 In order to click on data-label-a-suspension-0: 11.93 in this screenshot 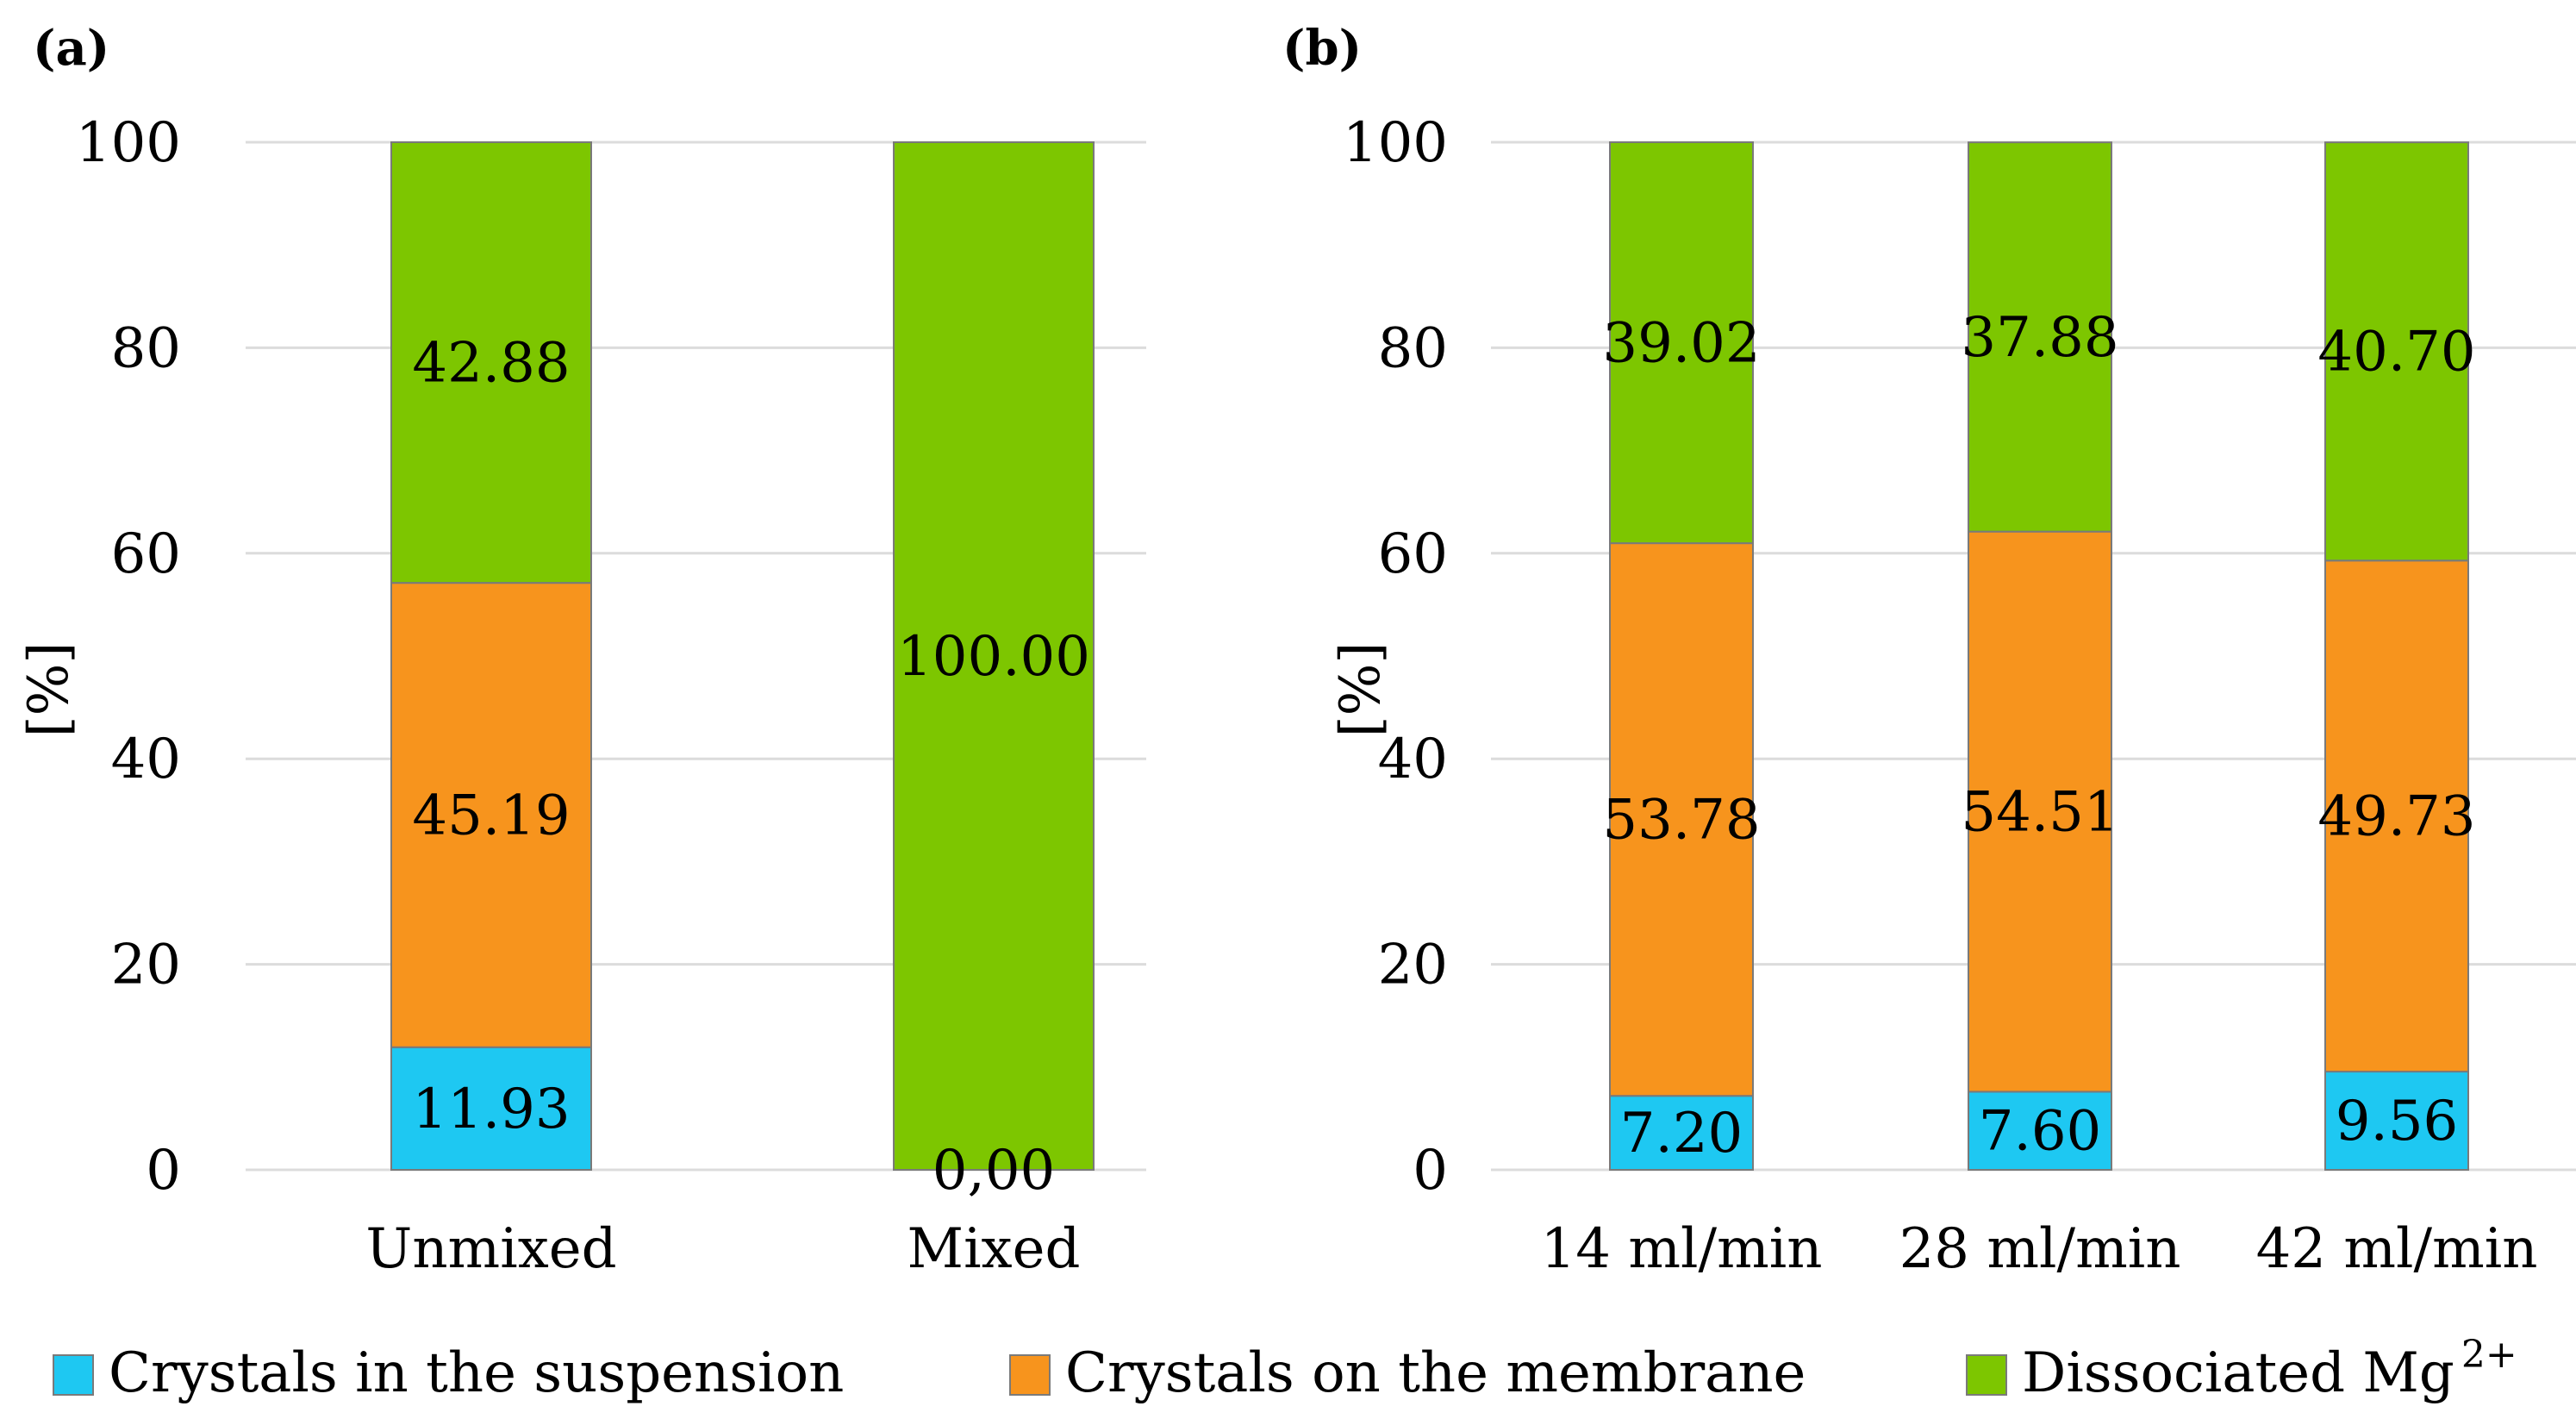, I will do `click(491, 1109)`.